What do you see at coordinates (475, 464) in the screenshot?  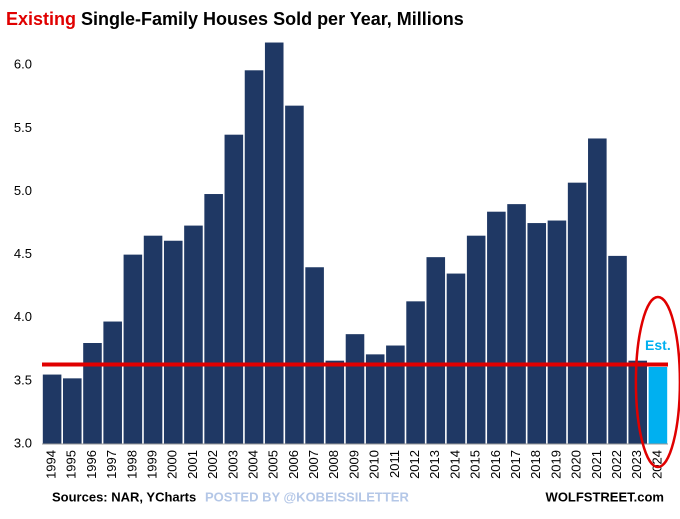 I see `x-tick-label: 2015` at bounding box center [475, 464].